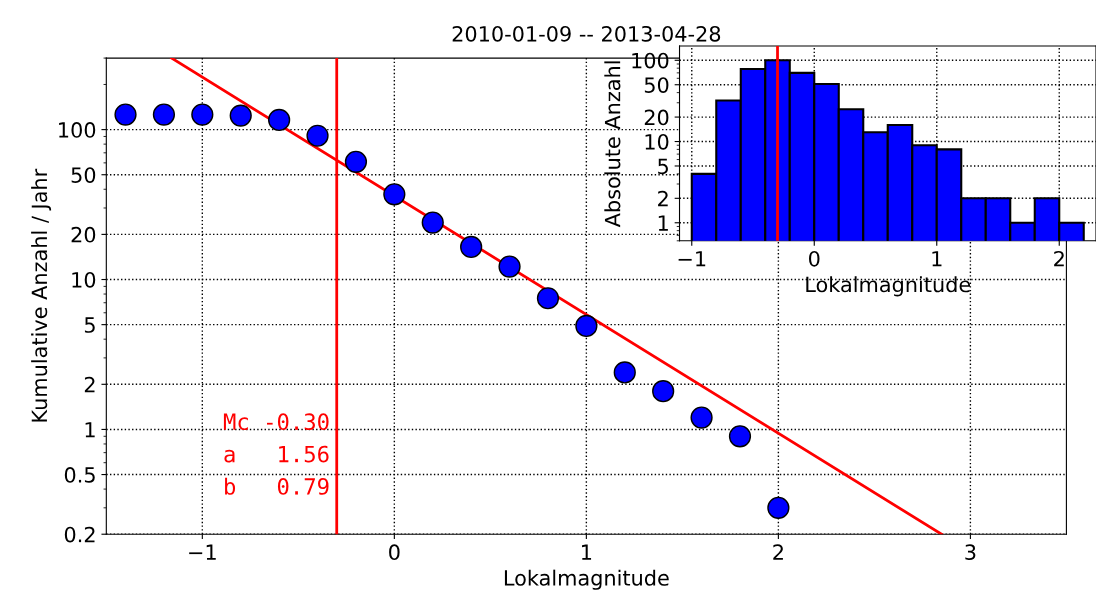 The image size is (1096, 605). Describe the element at coordinates (77, 130) in the screenshot. I see `y-tick-label: 100` at that location.